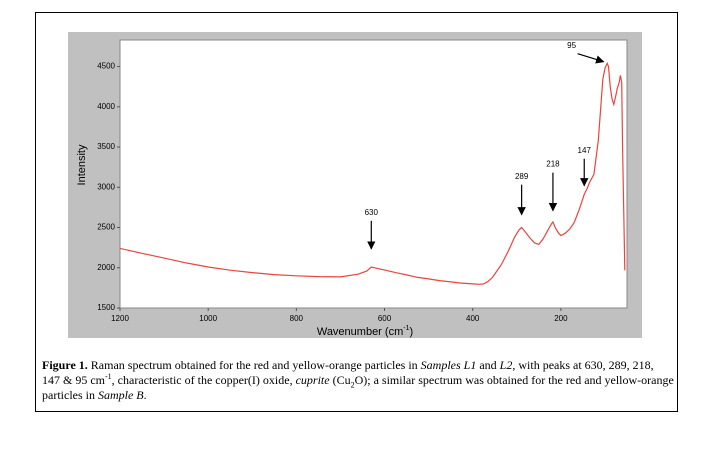  What do you see at coordinates (106, 146) in the screenshot?
I see `y-tick-label: 3500` at bounding box center [106, 146].